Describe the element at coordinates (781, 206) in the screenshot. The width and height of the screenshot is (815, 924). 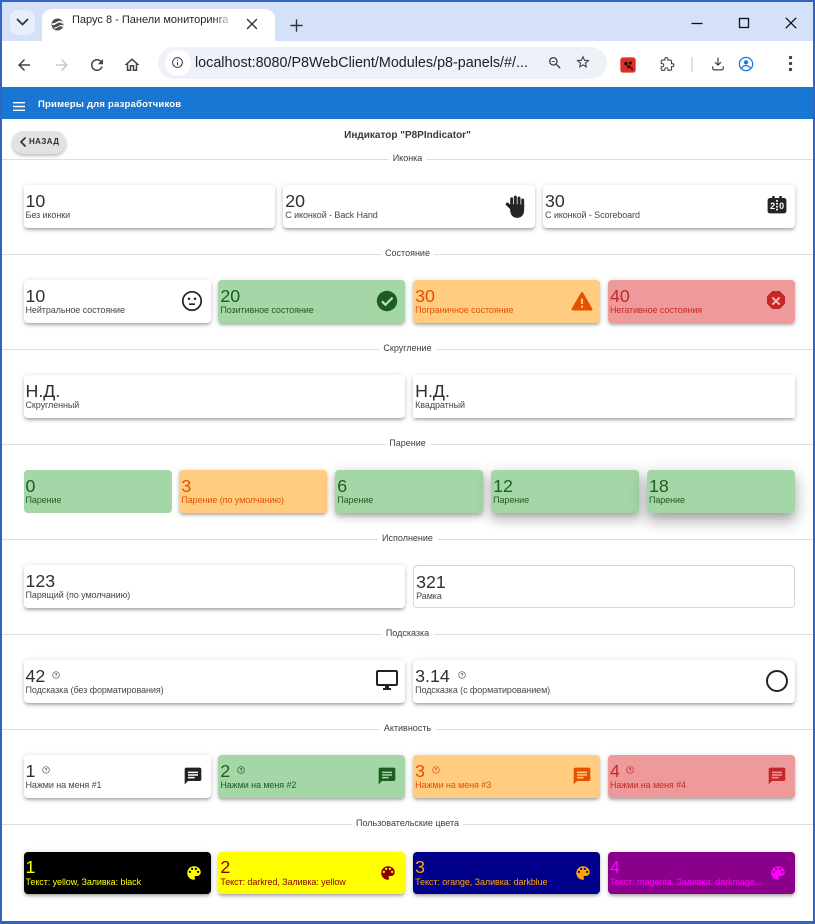
I see `svg-text: 0` at that location.